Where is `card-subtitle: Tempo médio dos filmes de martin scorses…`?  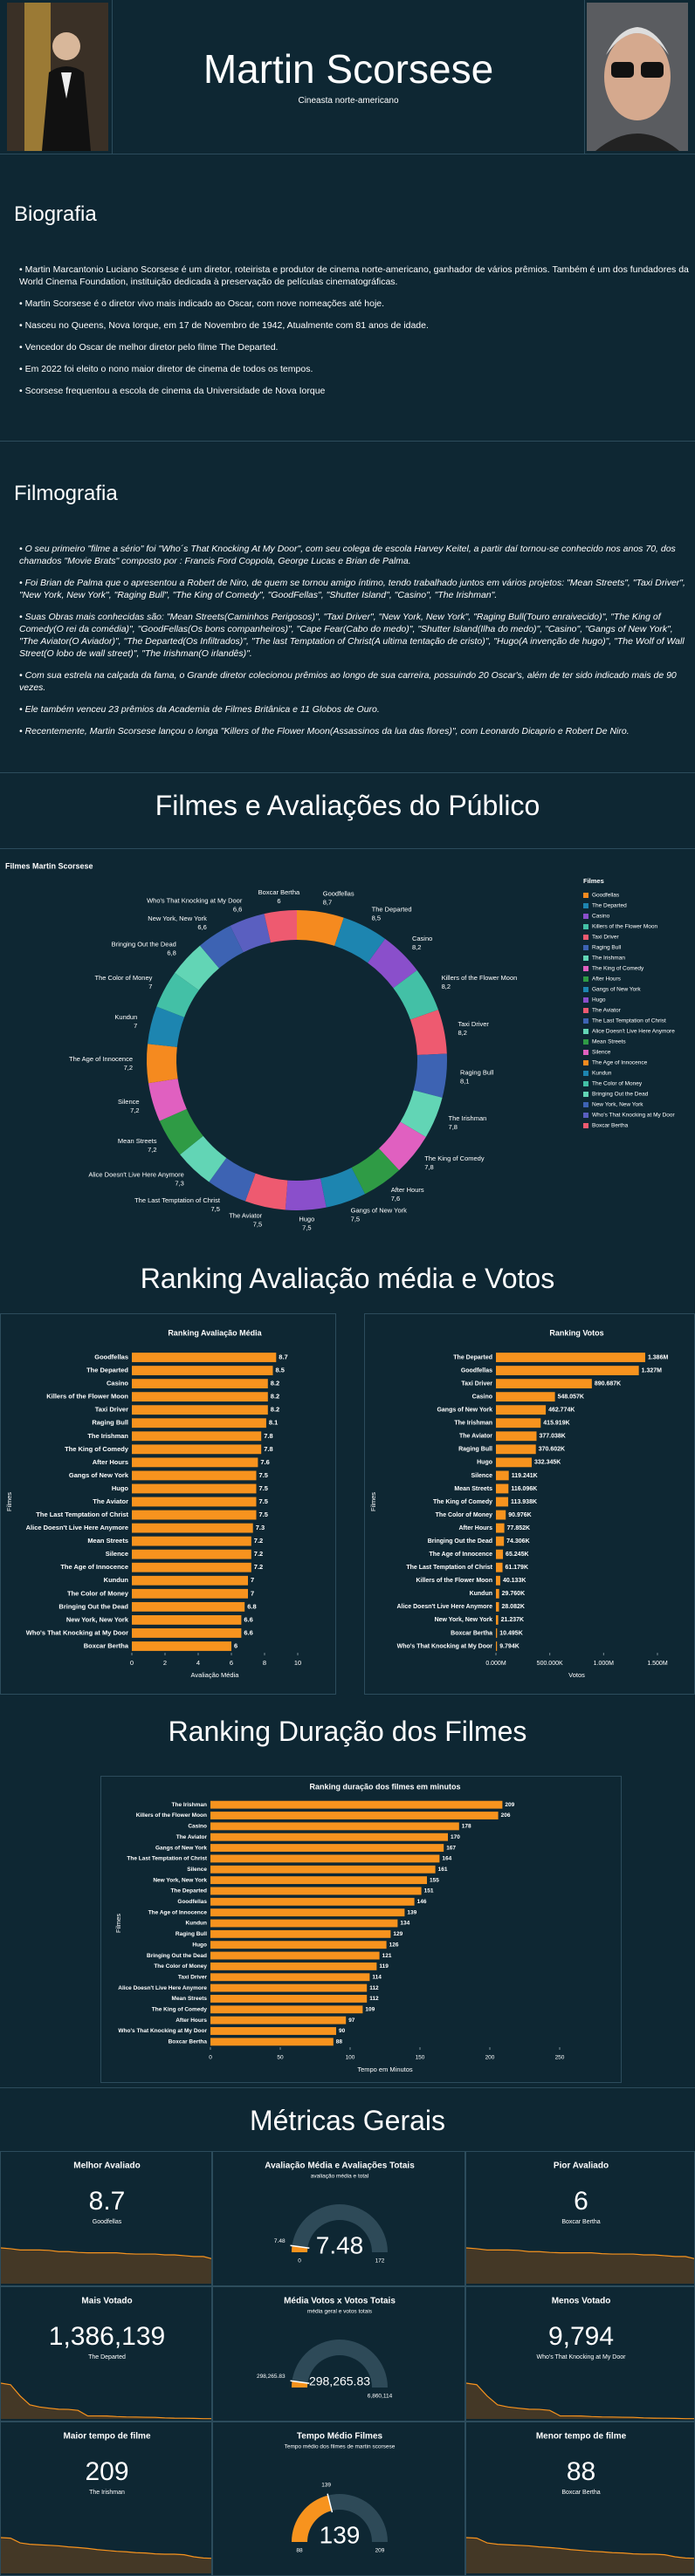 card-subtitle: Tempo médio dos filmes de martin scorses… is located at coordinates (340, 2447).